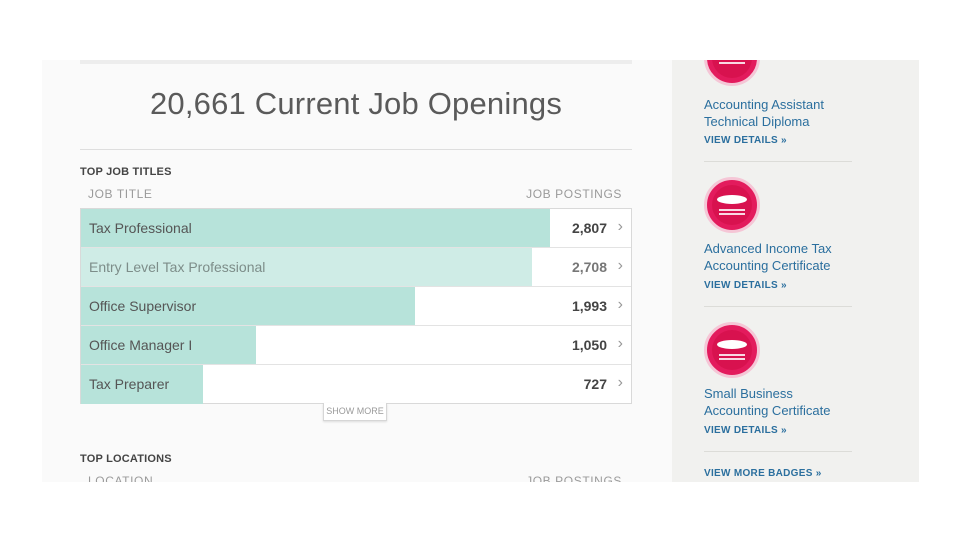  Describe the element at coordinates (356, 384) in the screenshot. I see `table-row: Tax Preparer 727 ›` at that location.